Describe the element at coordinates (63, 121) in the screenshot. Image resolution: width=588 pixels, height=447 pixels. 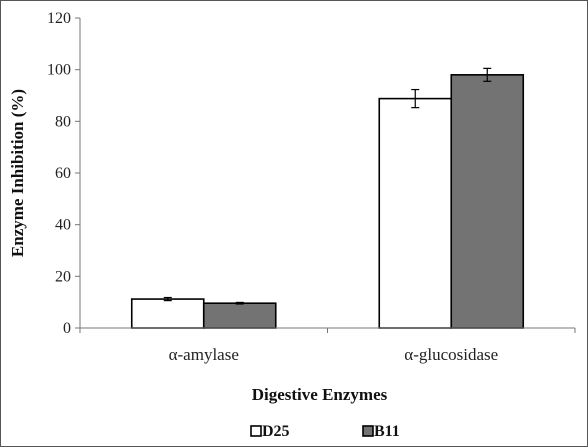
I see `y-tick-label: 80` at that location.